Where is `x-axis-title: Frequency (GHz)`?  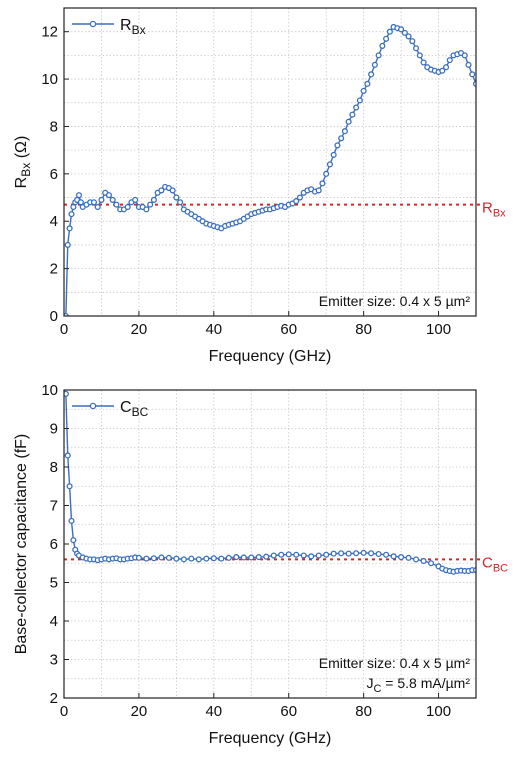 x-axis-title: Frequency (GHz) is located at coordinates (270, 738).